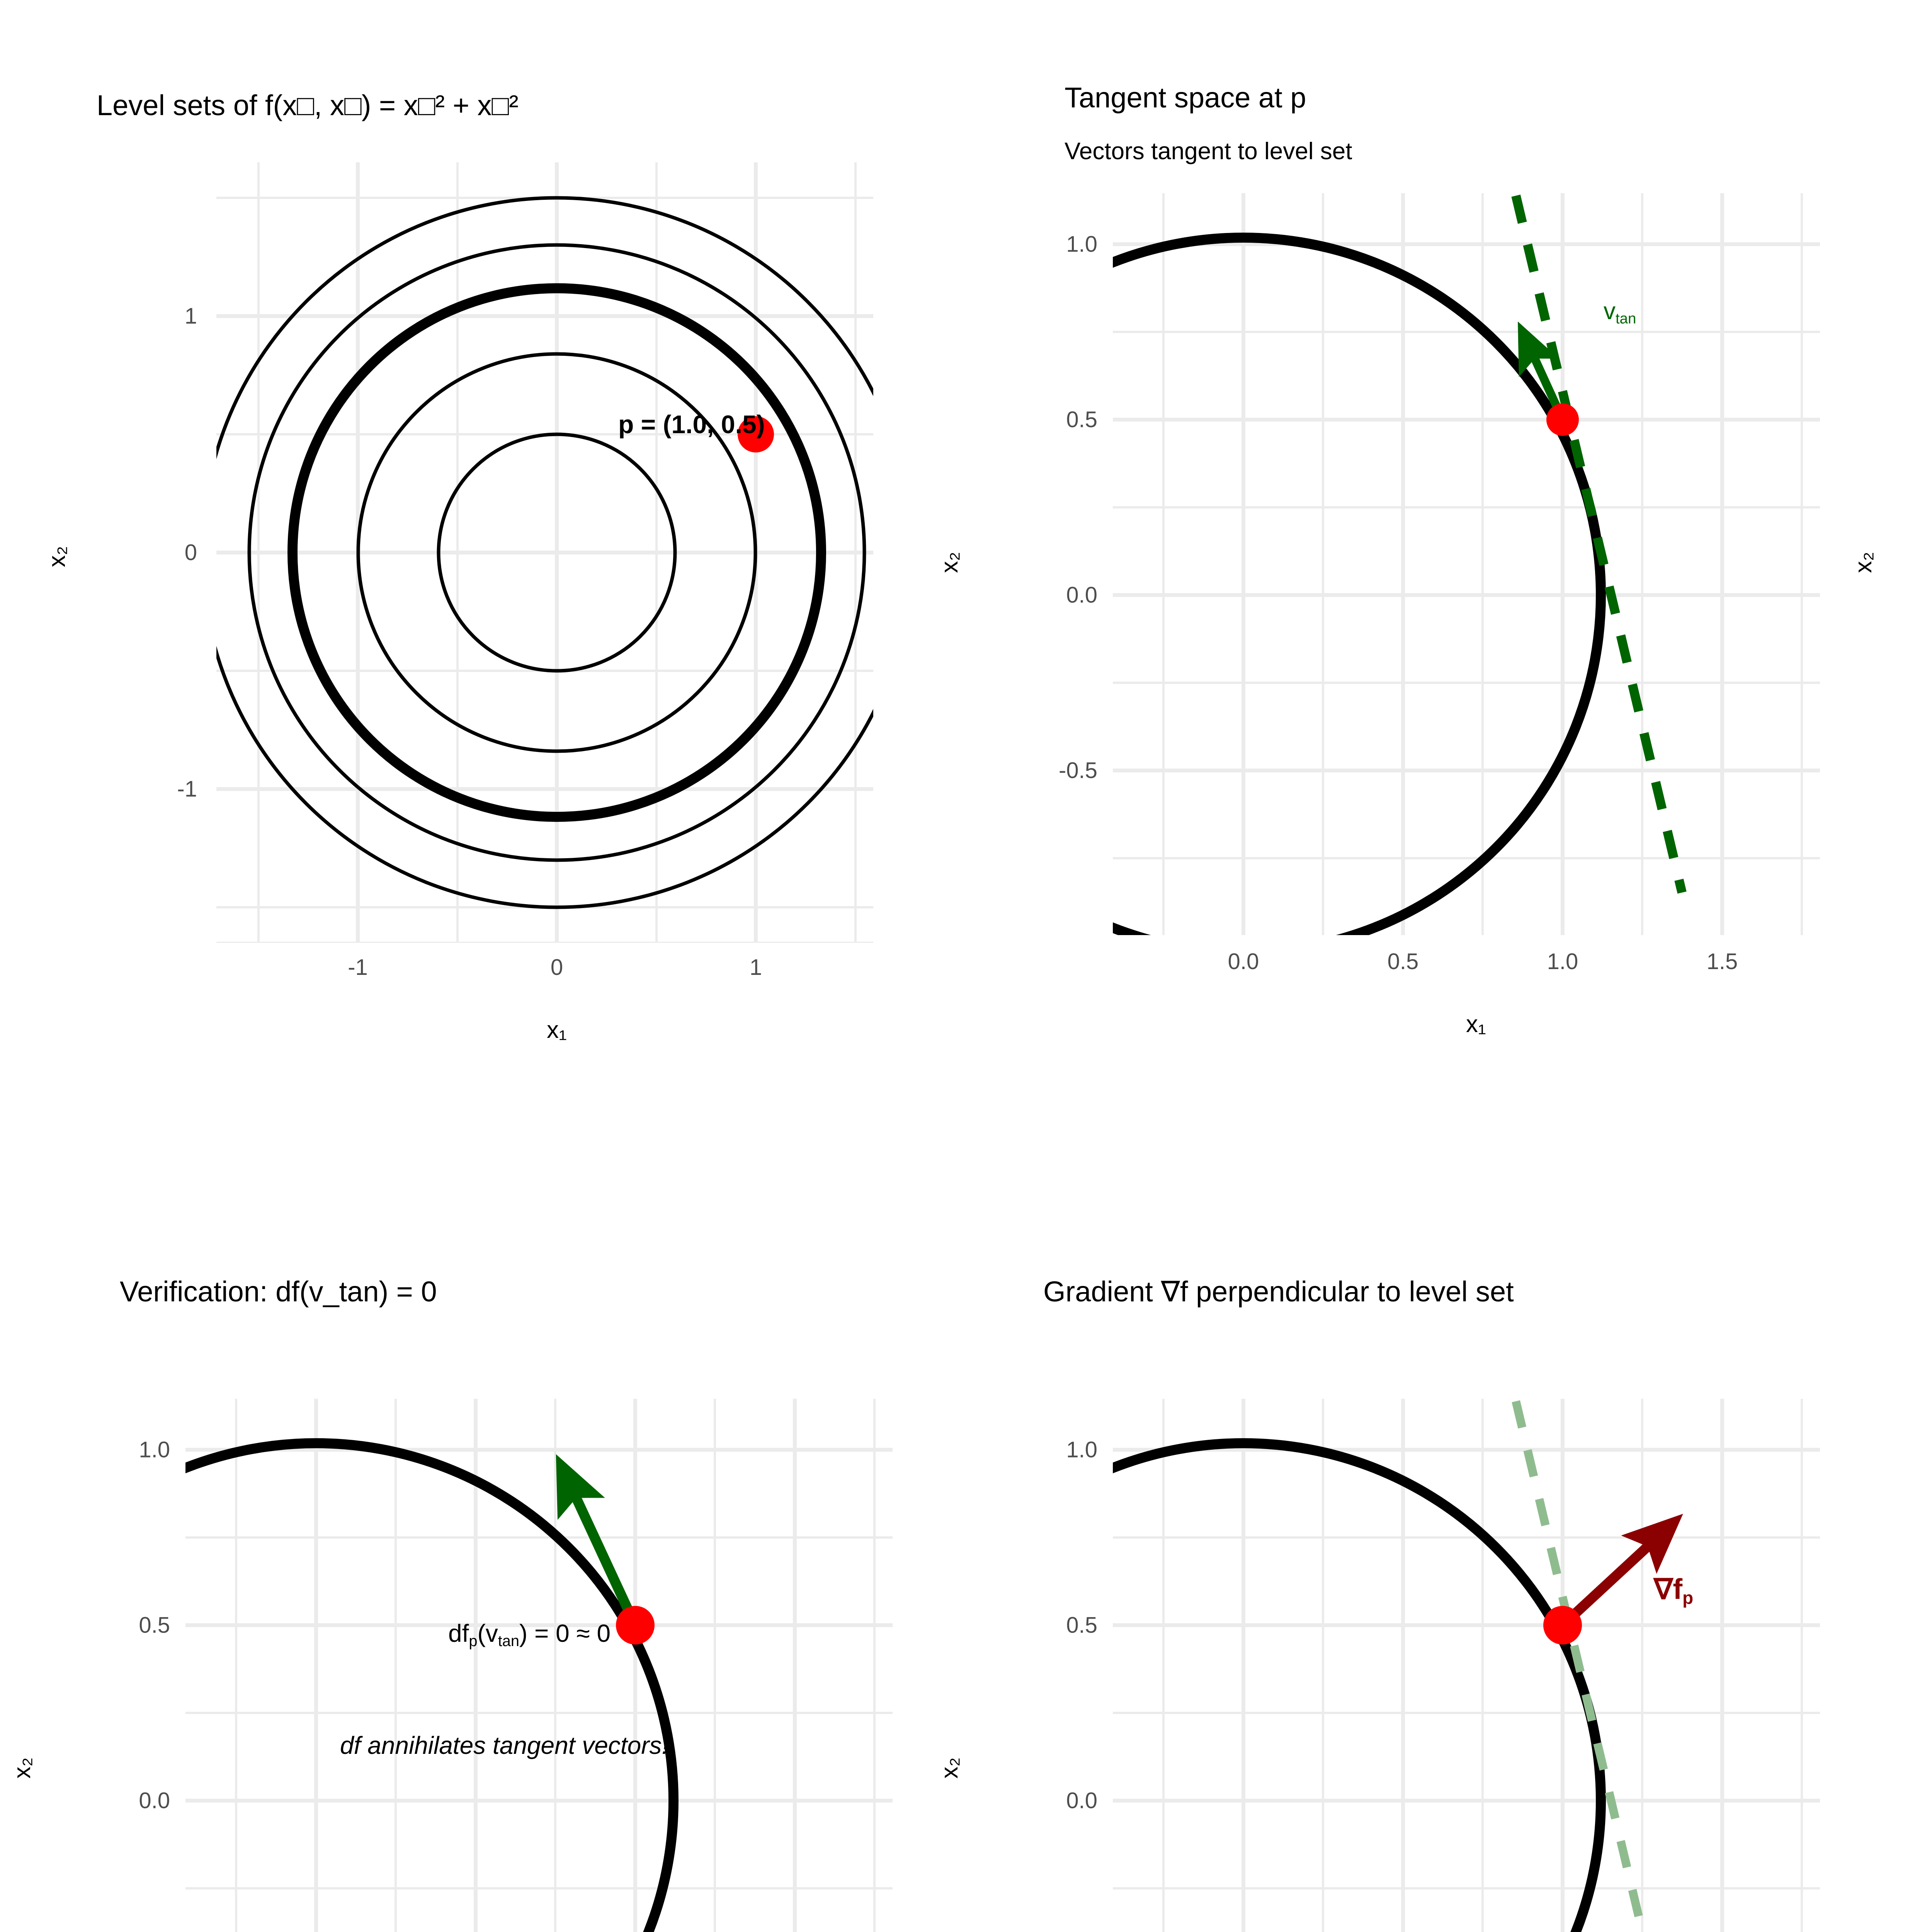  Describe the element at coordinates (1626, 319) in the screenshot. I see `vector-label-sub: tan` at that location.